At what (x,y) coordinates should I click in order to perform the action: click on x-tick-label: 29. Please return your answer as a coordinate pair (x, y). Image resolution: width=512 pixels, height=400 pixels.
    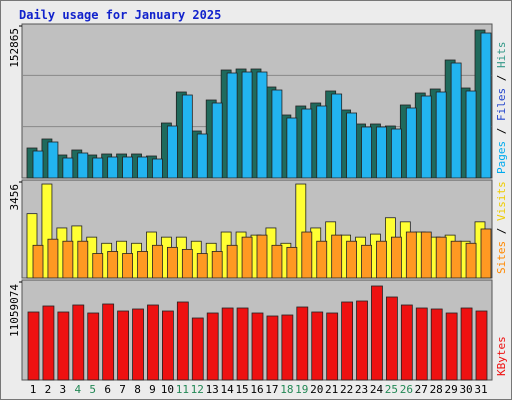
    Looking at the image, I should click on (451, 389).